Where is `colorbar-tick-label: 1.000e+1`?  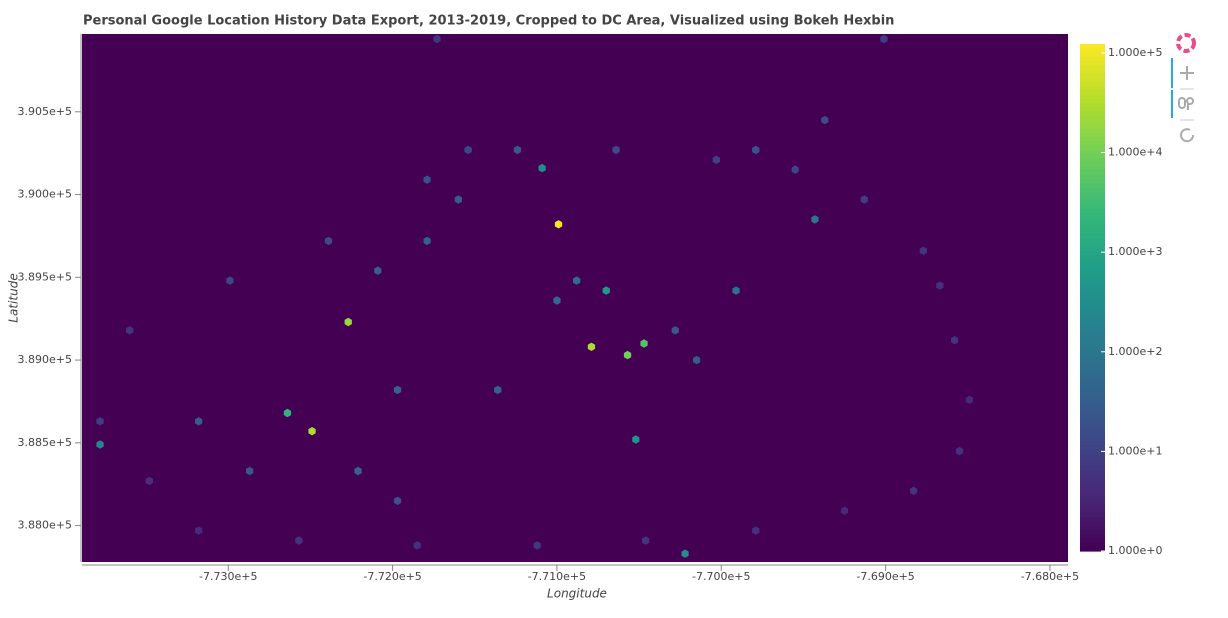
colorbar-tick-label: 1.000e+1 is located at coordinates (1135, 450).